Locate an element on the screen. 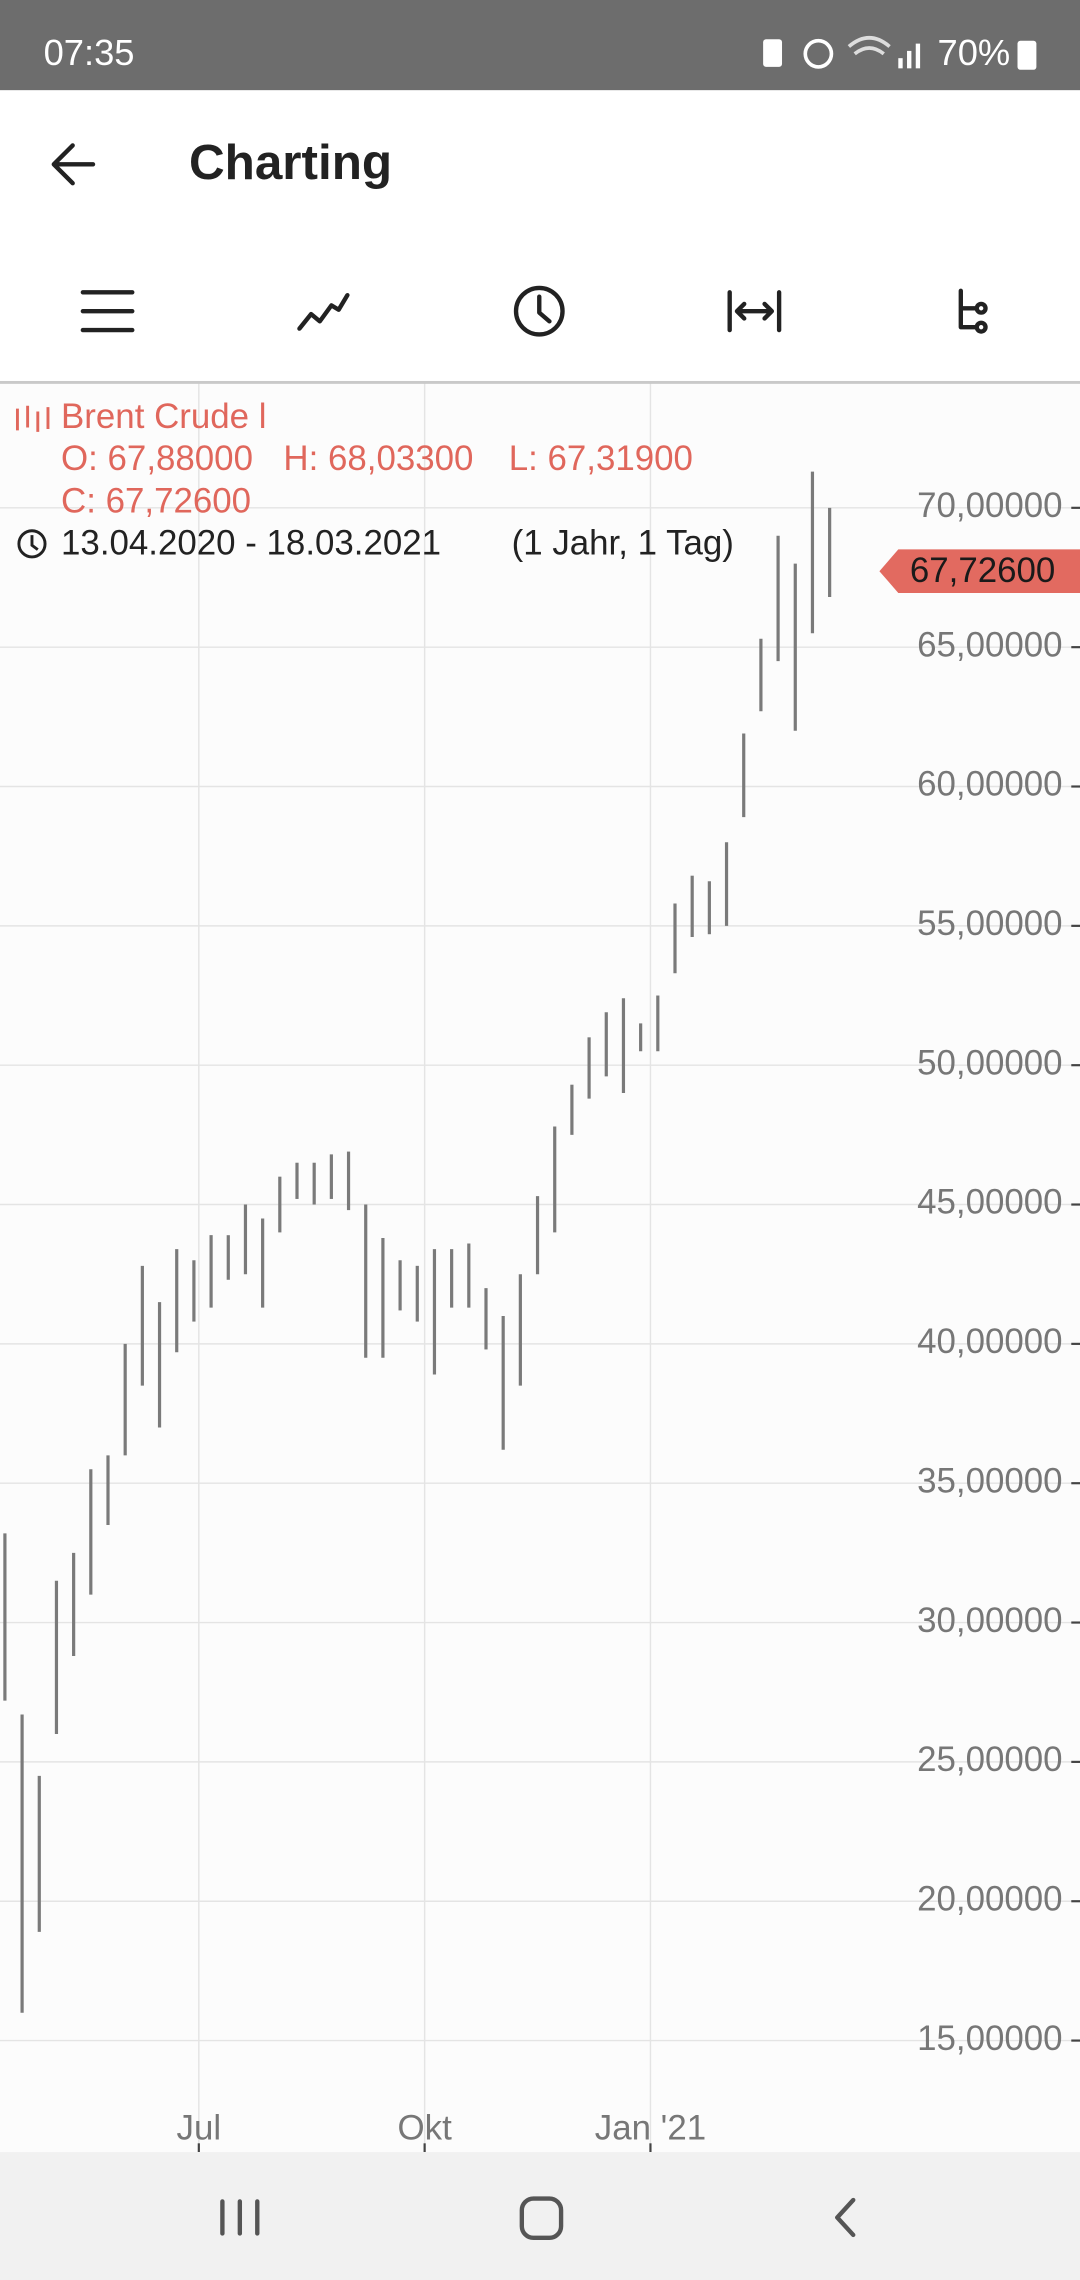 The width and height of the screenshot is (1080, 2280). y-tick-label: 20,00000 is located at coordinates (989, 1898).